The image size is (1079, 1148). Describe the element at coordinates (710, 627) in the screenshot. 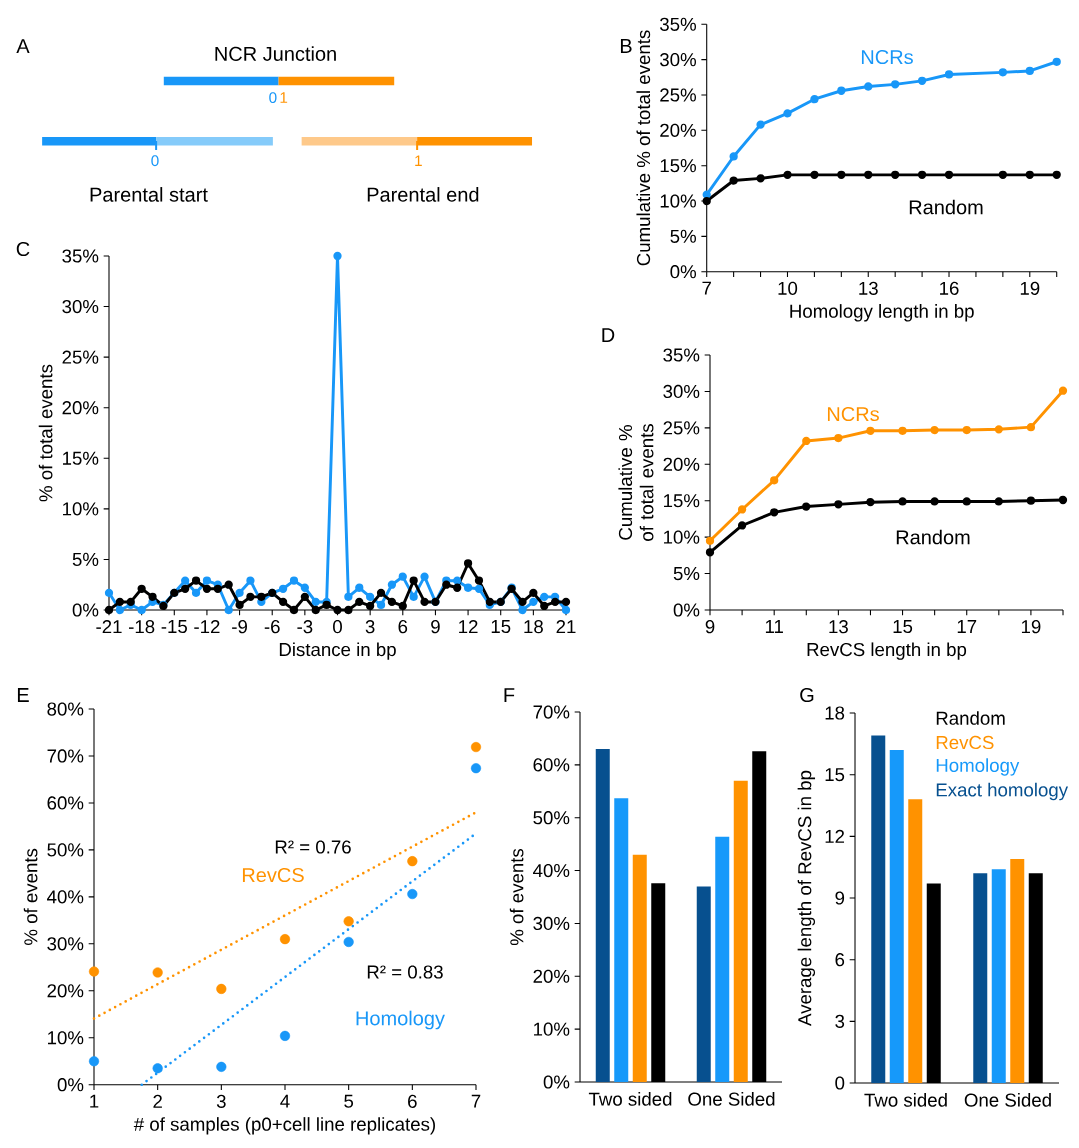

I see `x-tick-label: 9` at that location.